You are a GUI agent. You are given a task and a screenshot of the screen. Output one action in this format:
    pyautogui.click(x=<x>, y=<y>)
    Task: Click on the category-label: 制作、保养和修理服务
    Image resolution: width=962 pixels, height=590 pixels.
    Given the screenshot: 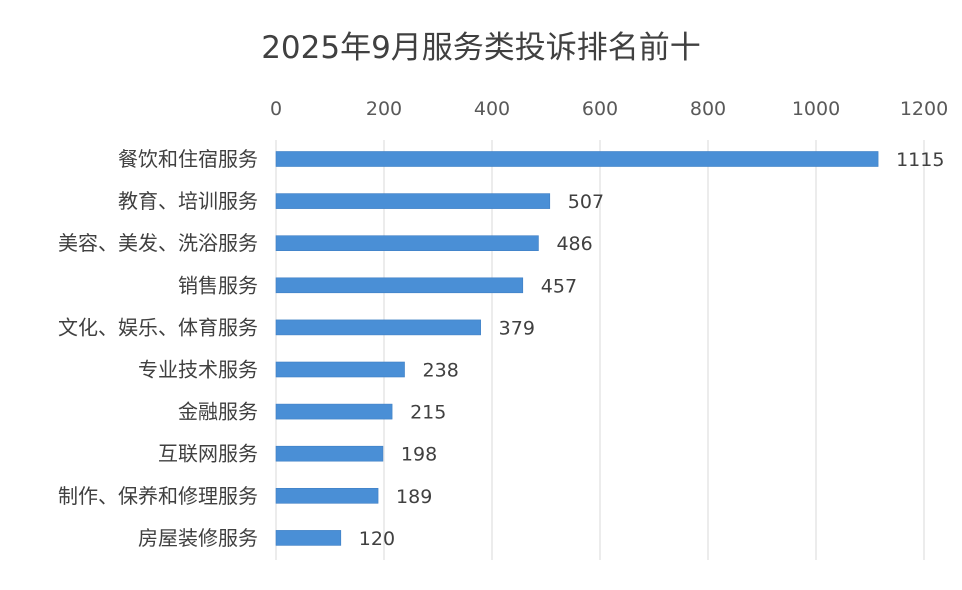 What is the action you would take?
    pyautogui.click(x=158, y=496)
    